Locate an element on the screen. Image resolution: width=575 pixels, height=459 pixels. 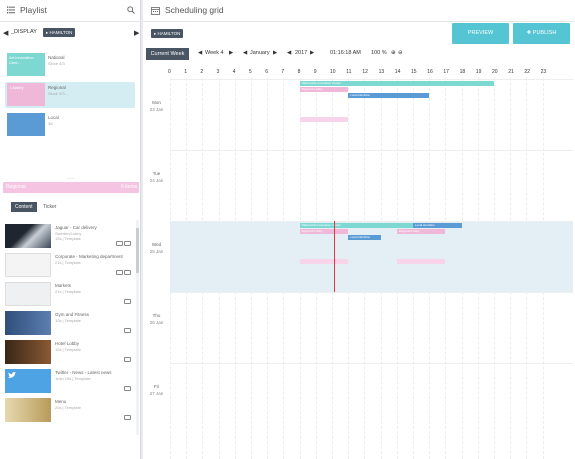
year-prev-icon: ◀ is located at coordinates (289, 53).